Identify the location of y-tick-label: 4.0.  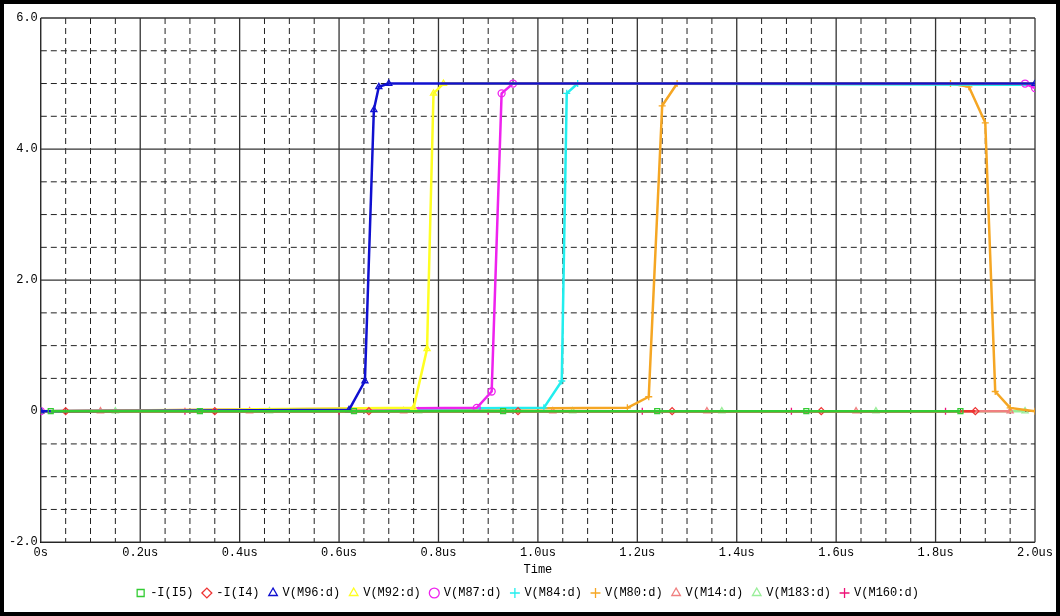
(27, 149).